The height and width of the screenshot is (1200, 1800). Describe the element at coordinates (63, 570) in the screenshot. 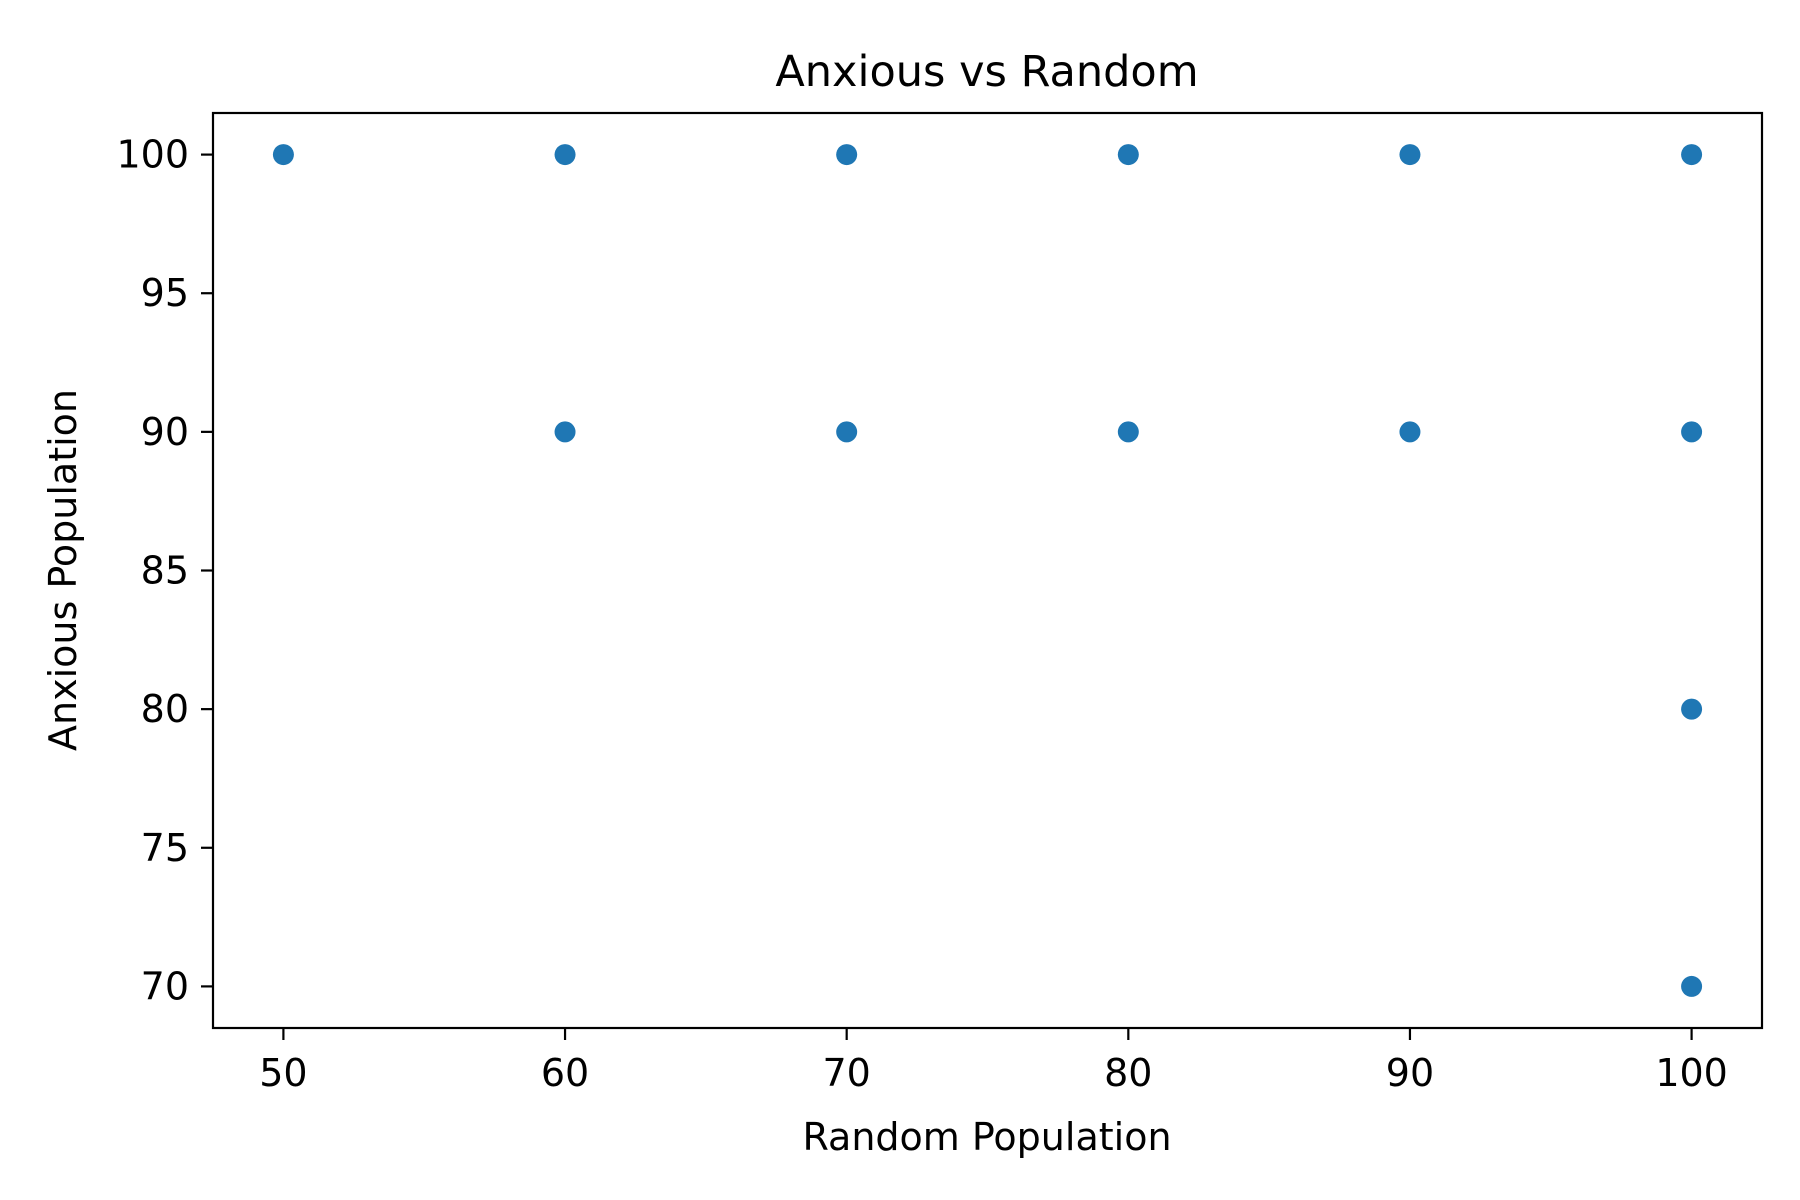

I see `y-axis-label: Anxious Population` at that location.